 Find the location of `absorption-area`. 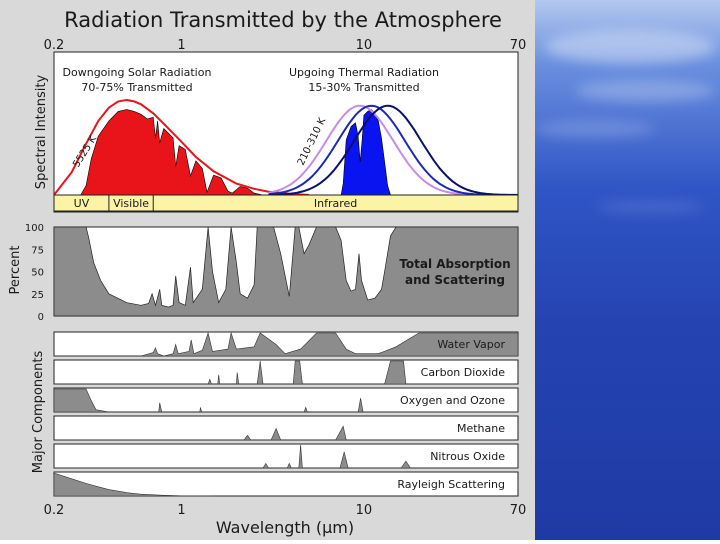

absorption-area is located at coordinates (286, 271).